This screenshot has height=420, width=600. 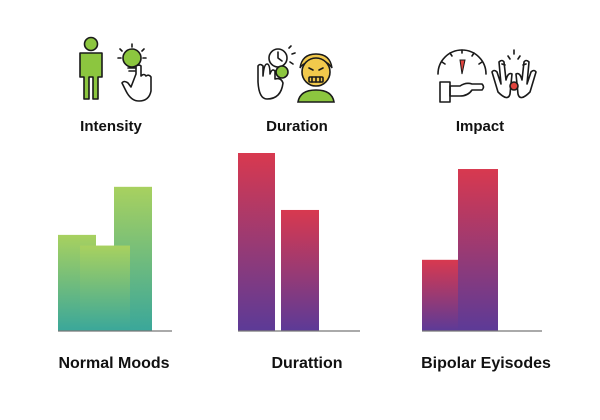 What do you see at coordinates (316, 78) in the screenshot?
I see `stressed-face-icon` at bounding box center [316, 78].